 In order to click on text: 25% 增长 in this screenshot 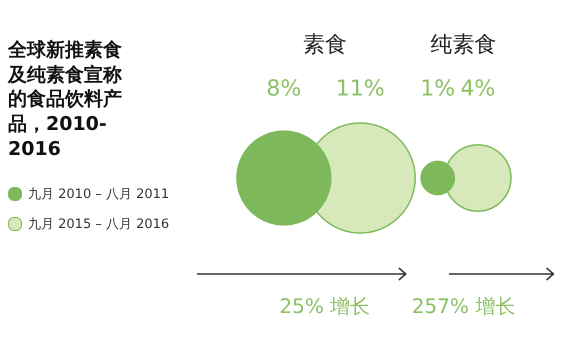, I will do `click(324, 306)`.